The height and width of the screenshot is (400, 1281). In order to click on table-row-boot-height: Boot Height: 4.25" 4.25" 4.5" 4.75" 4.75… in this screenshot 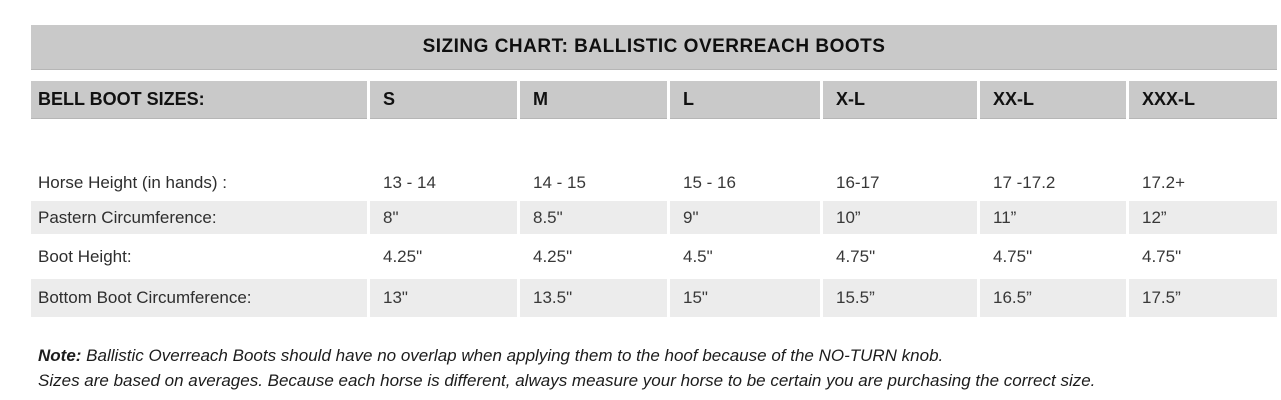, I will do `click(654, 256)`.